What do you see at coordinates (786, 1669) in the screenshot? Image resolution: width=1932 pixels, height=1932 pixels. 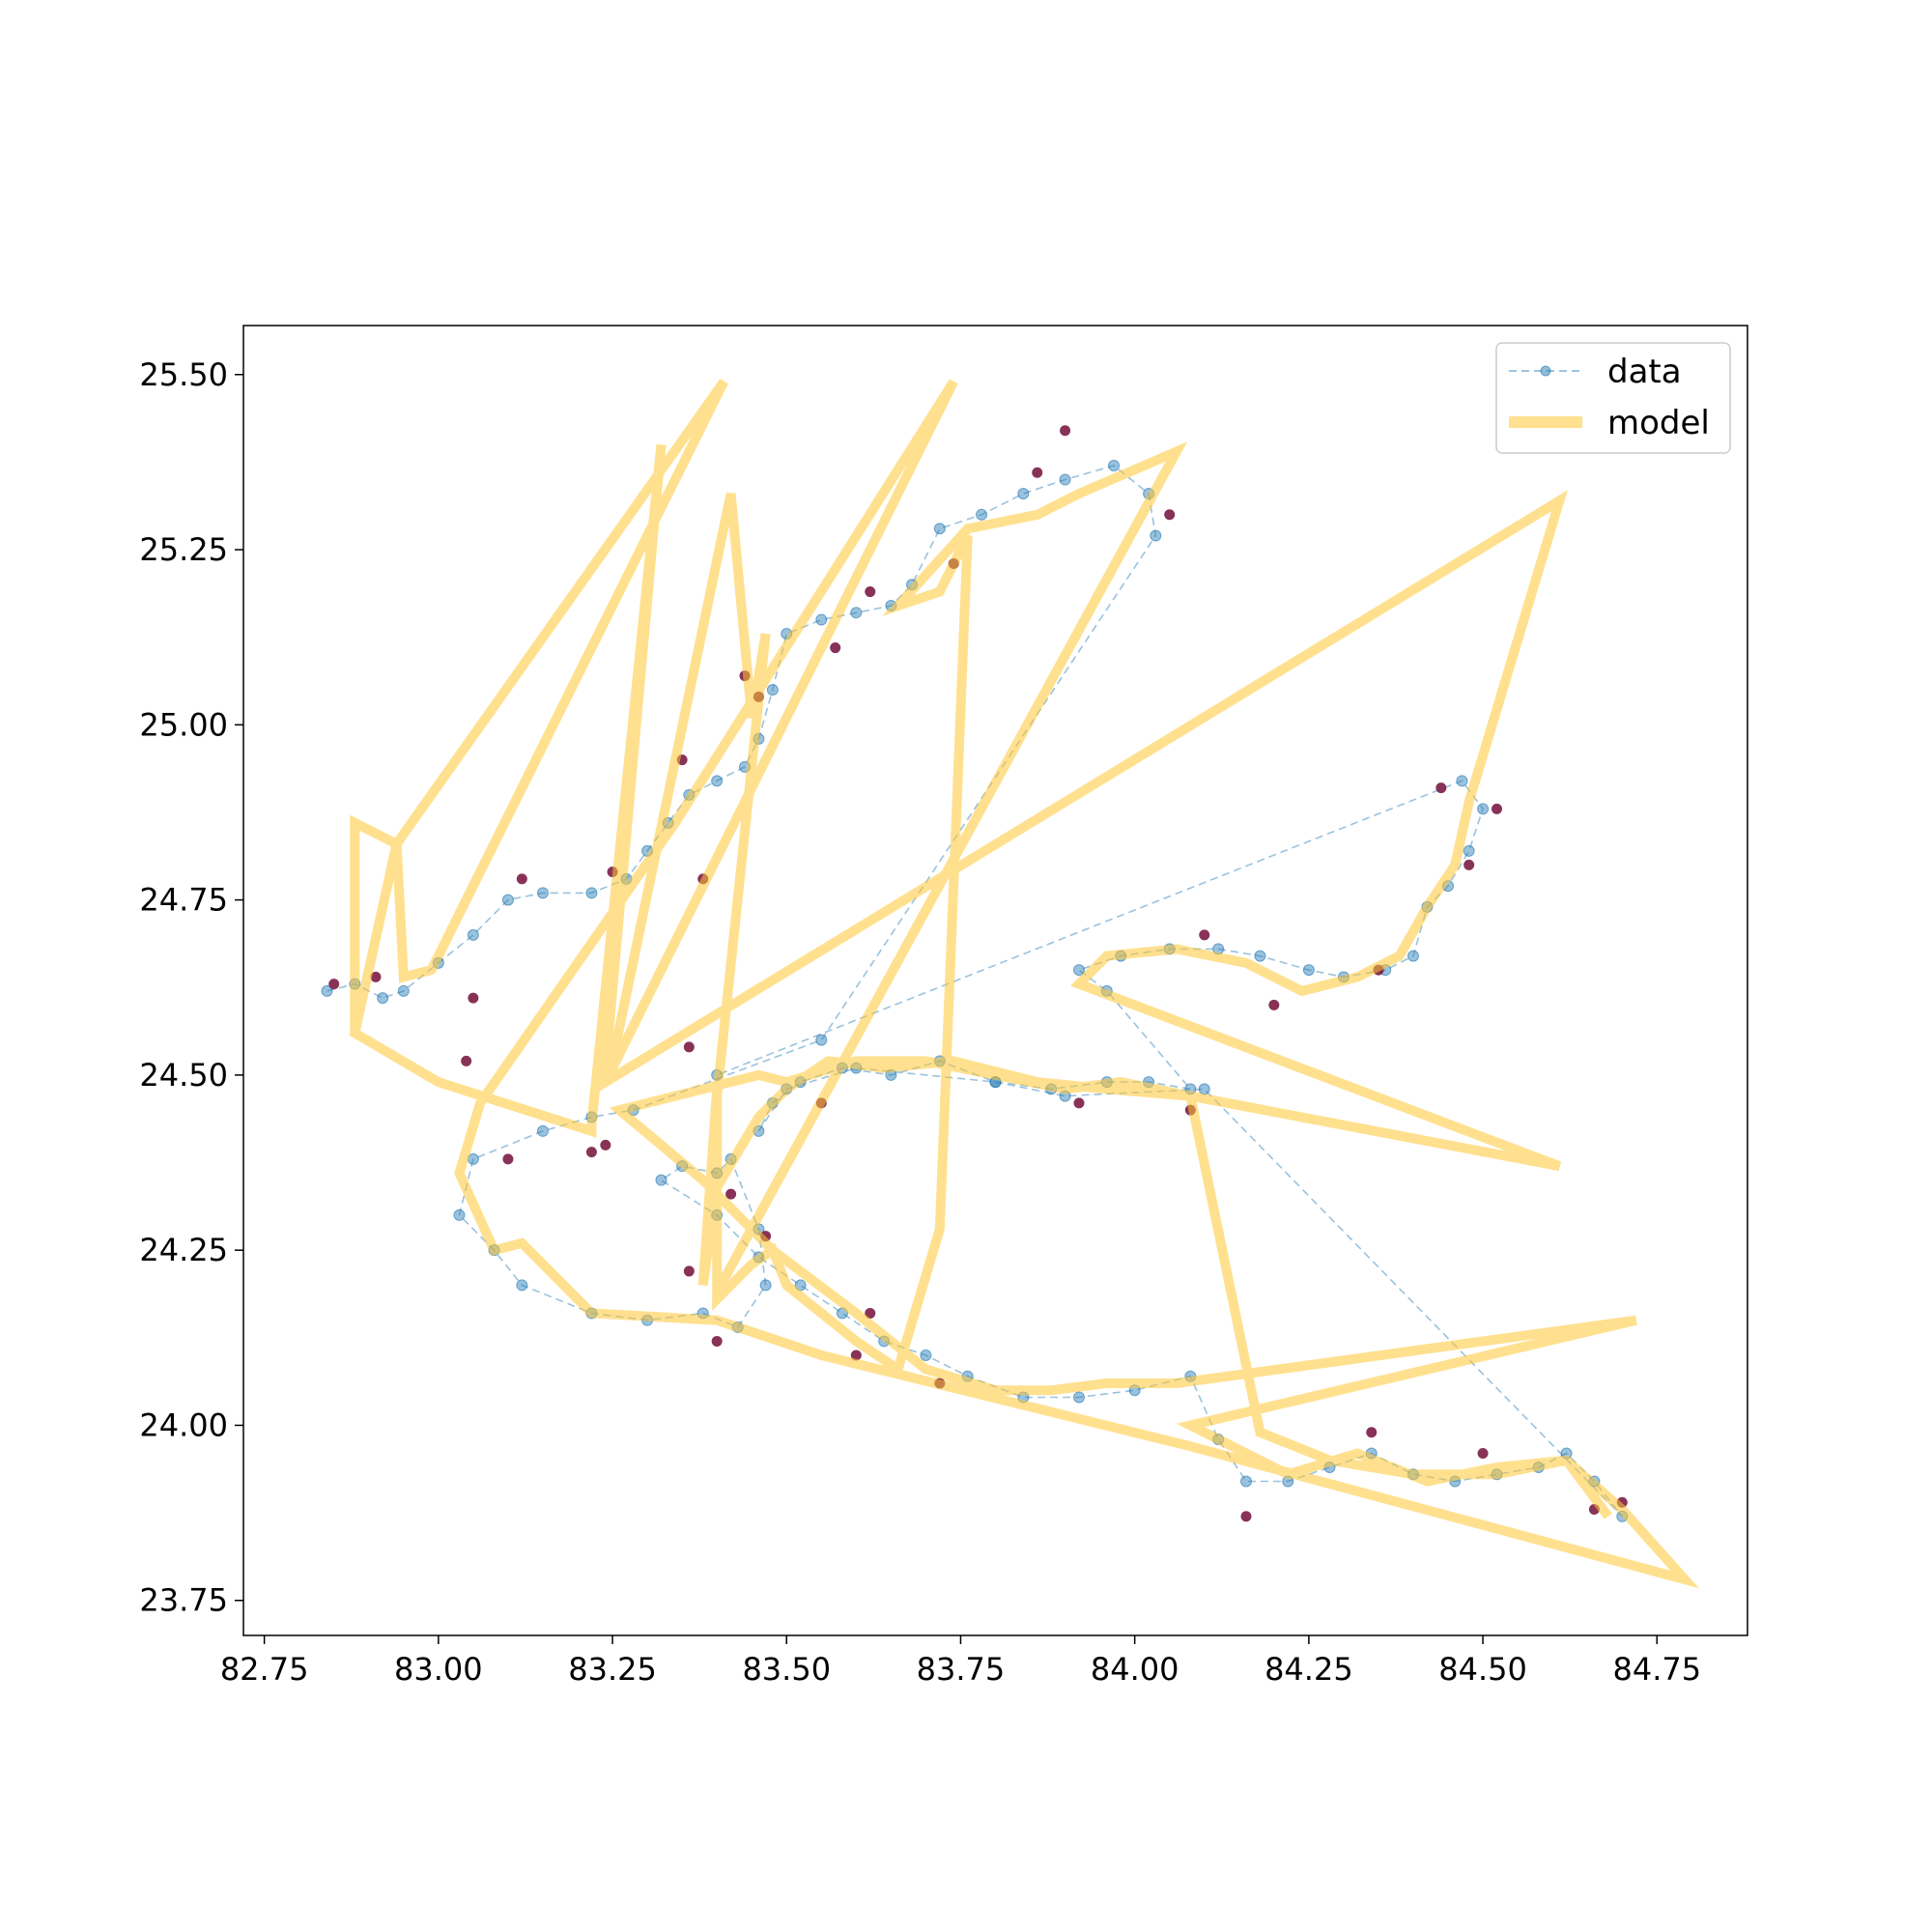 I see `x-tick-label-3: 83.50` at bounding box center [786, 1669].